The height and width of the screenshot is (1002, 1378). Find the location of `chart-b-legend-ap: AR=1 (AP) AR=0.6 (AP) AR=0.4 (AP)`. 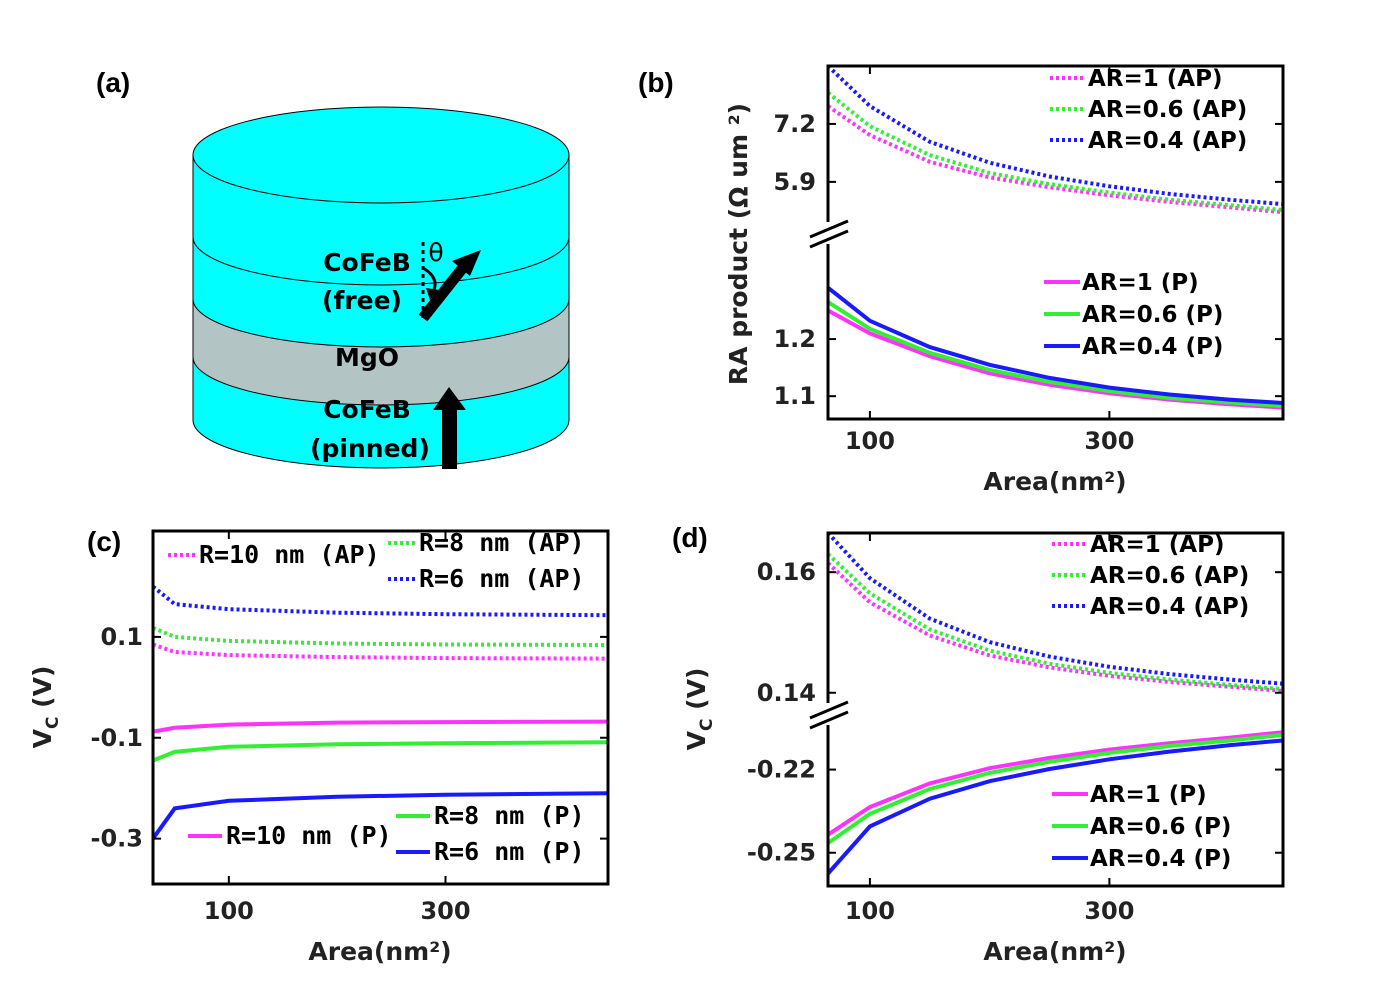

chart-b-legend-ap: AR=1 (AP) AR=0.6 (AP) AR=0.4 (AP) is located at coordinates (1148, 110).